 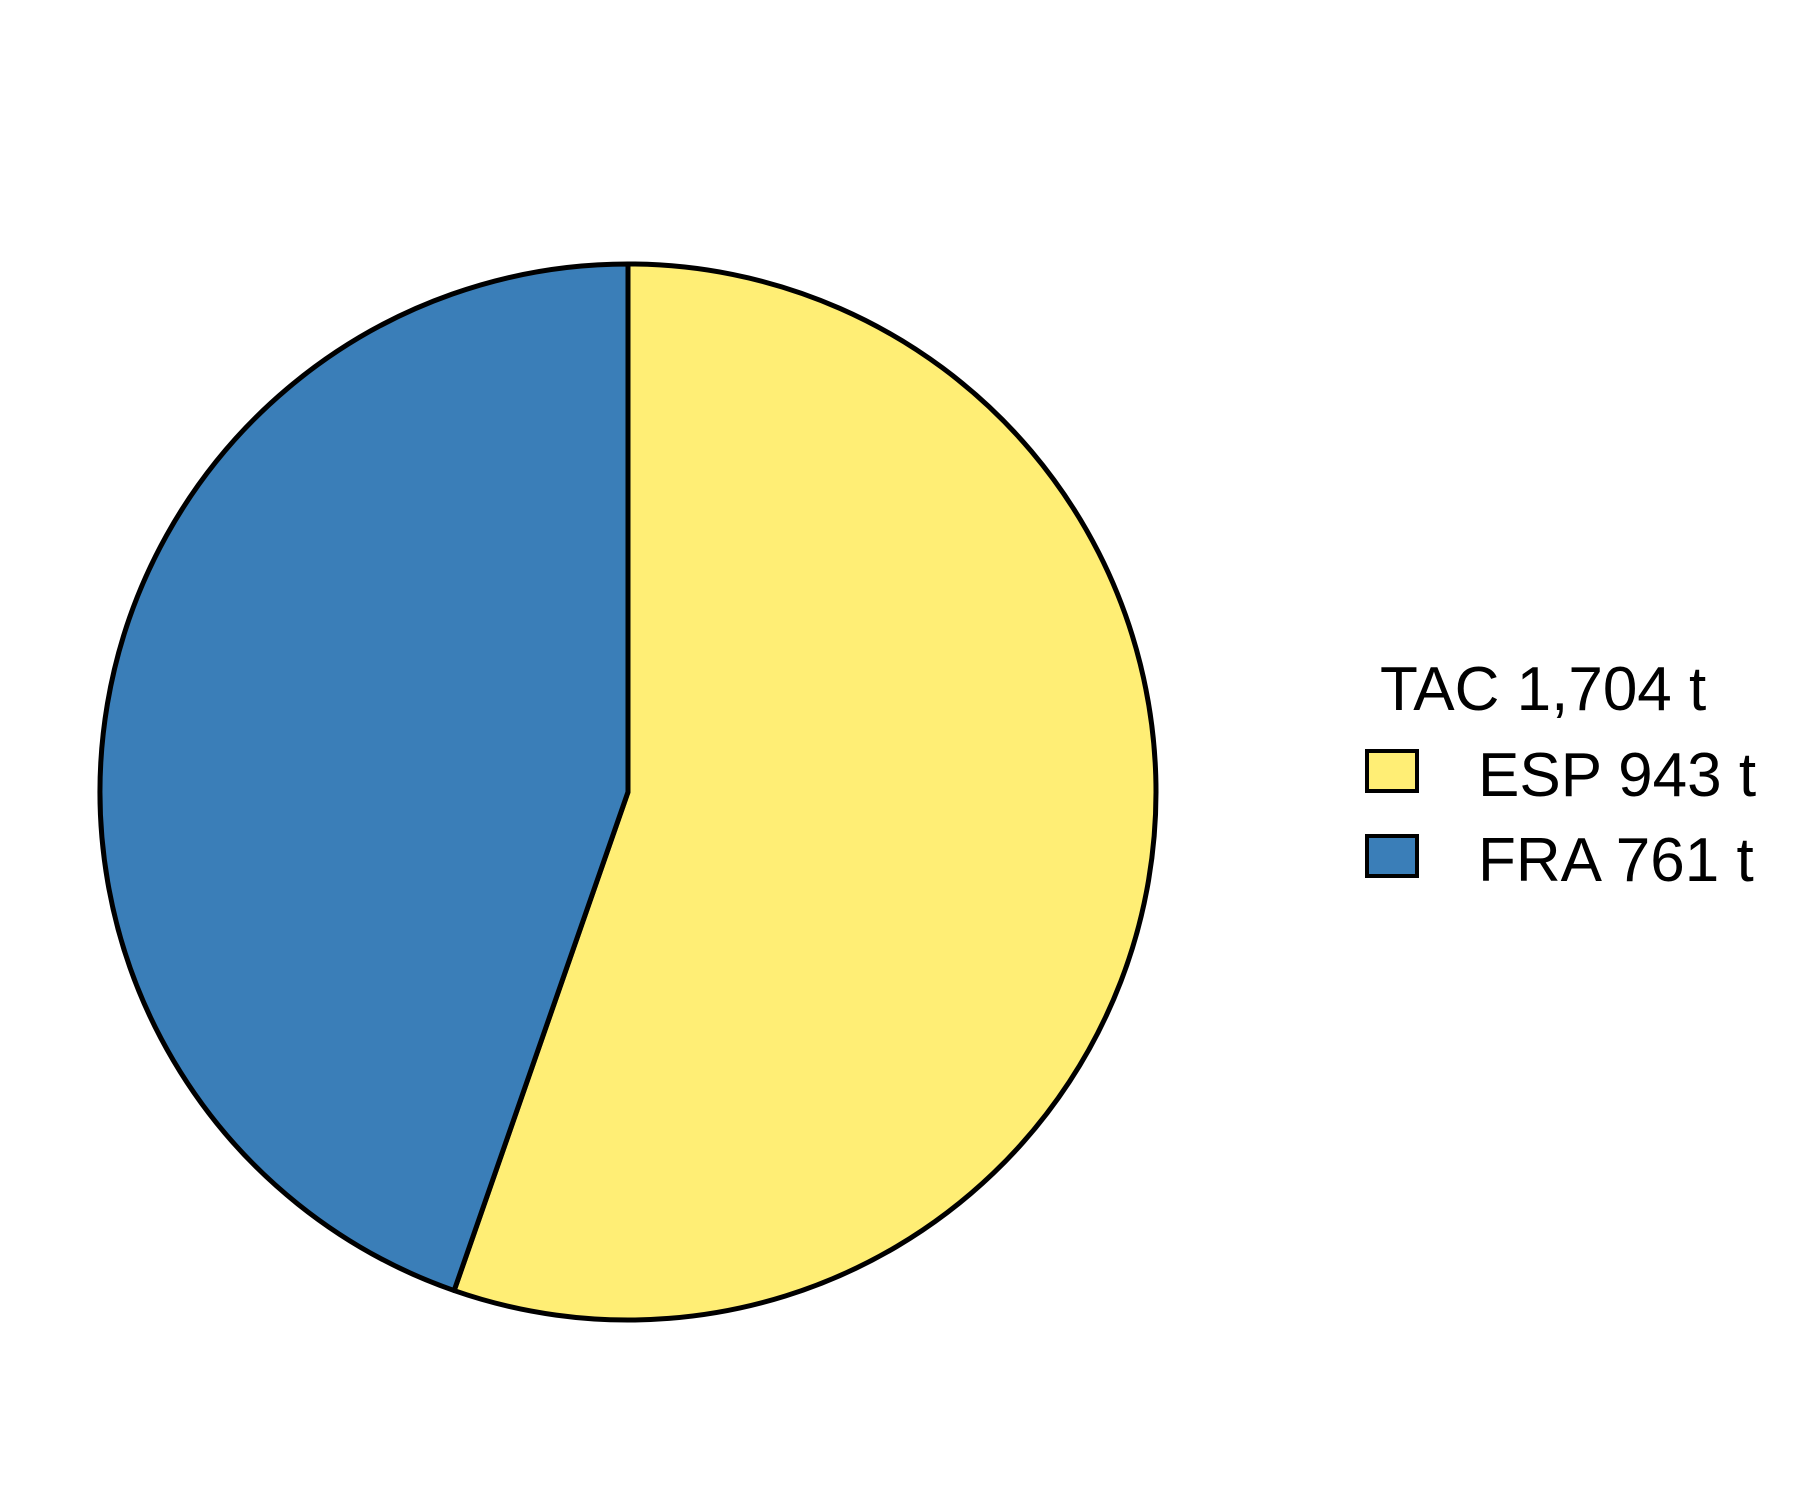 I want to click on legend-title: TAC 1,704 t, so click(x=1543, y=689).